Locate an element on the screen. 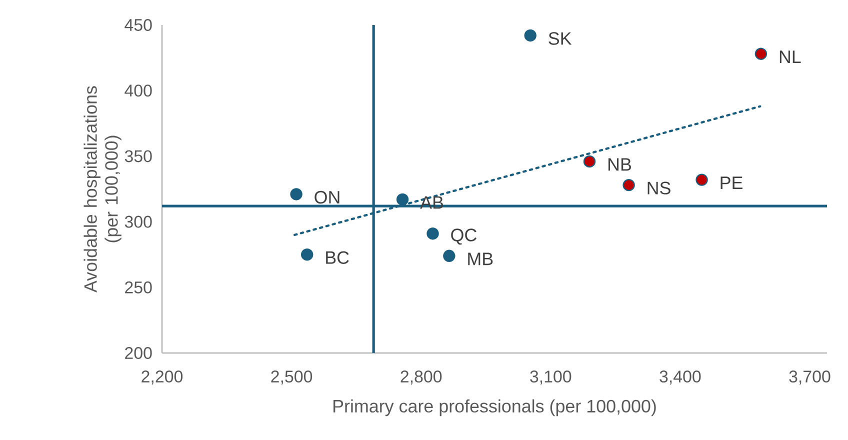  annotation: NS is located at coordinates (659, 188).